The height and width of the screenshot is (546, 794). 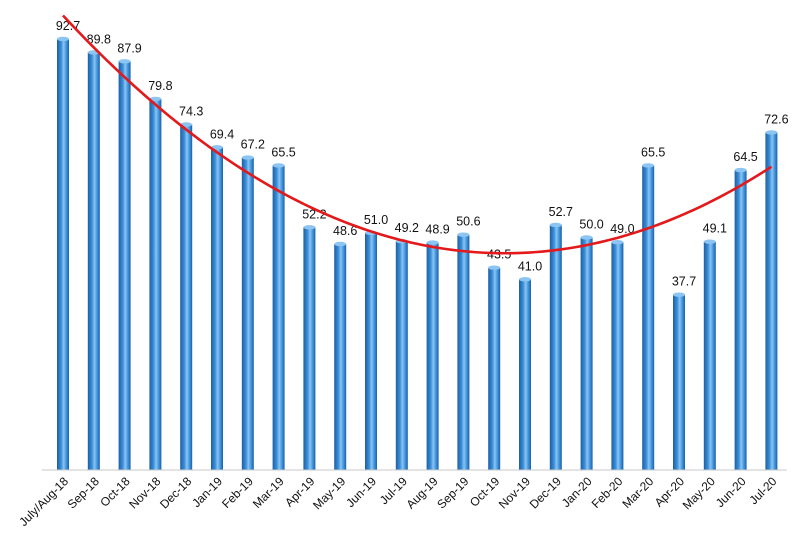 I want to click on x-tick-label-6: Jan-19, so click(x=207, y=492).